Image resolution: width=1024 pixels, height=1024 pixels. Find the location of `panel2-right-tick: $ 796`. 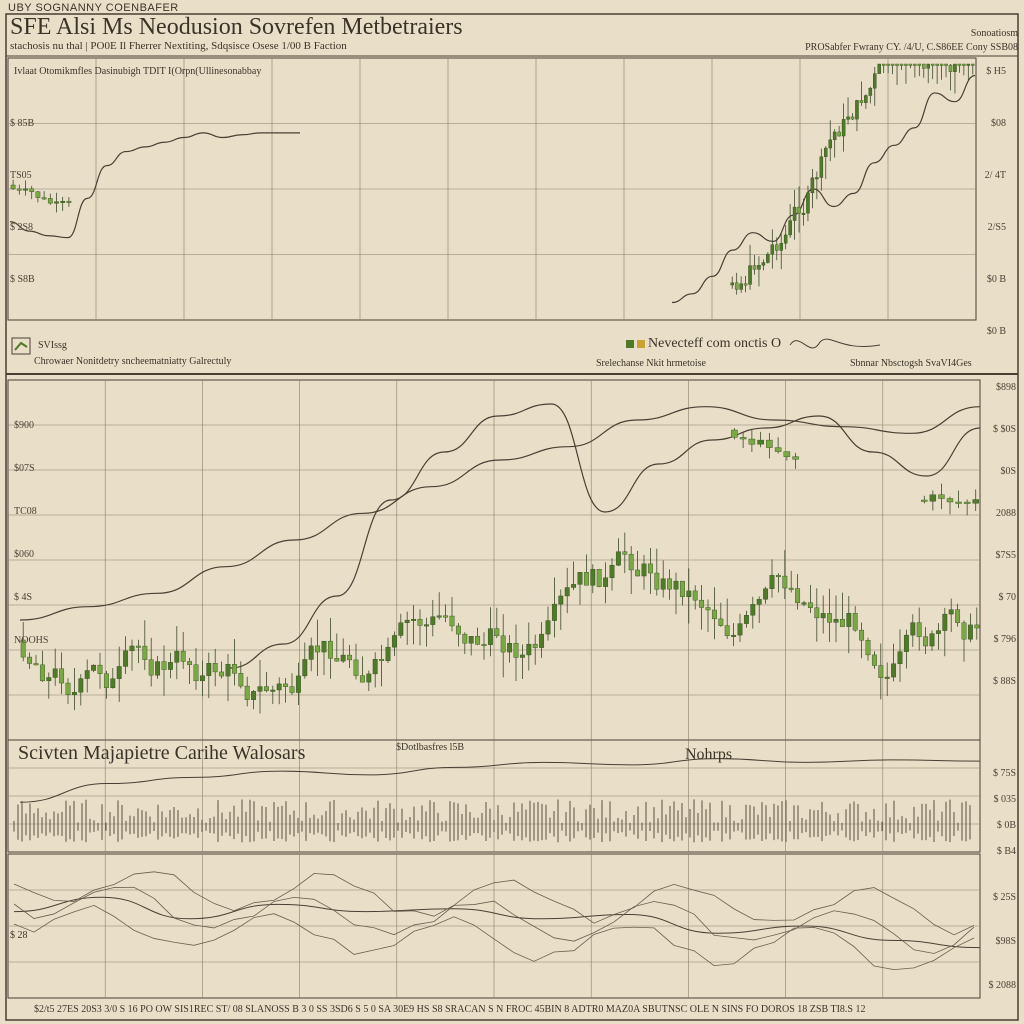

panel2-right-tick: $ 796 is located at coordinates (1005, 639).